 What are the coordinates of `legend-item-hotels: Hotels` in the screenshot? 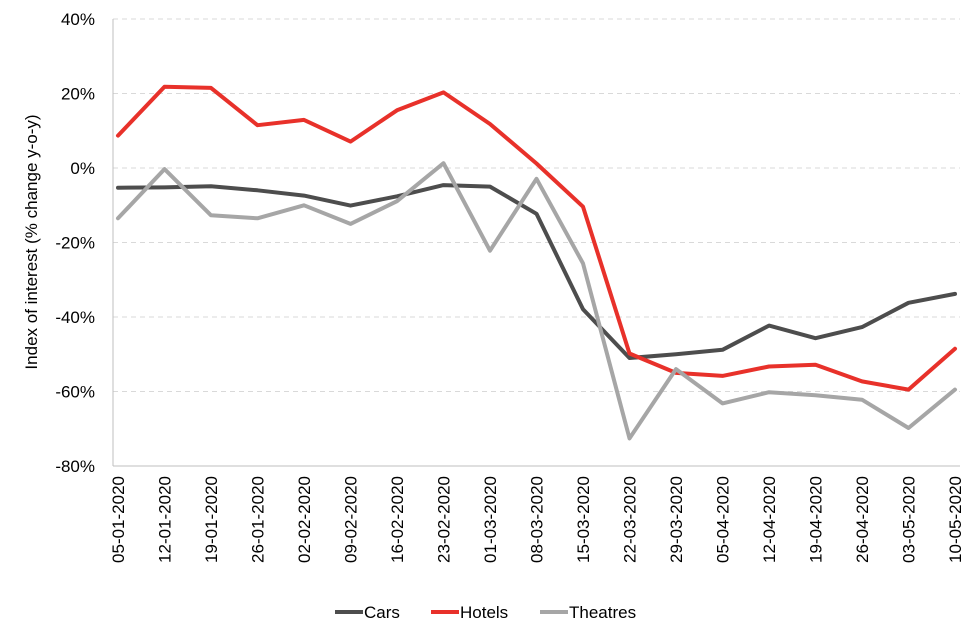 It's located at (469, 612).